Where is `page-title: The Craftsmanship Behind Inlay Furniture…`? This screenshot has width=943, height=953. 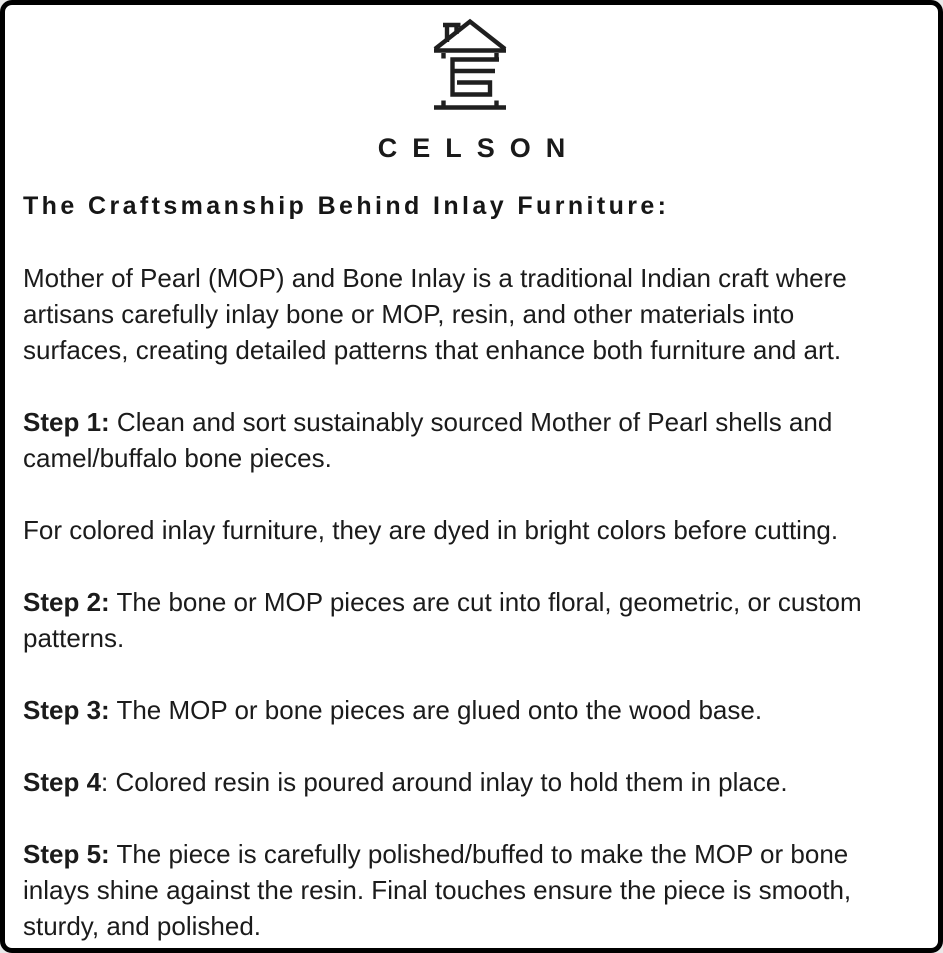 page-title: The Craftsmanship Behind Inlay Furniture… is located at coordinates (346, 206).